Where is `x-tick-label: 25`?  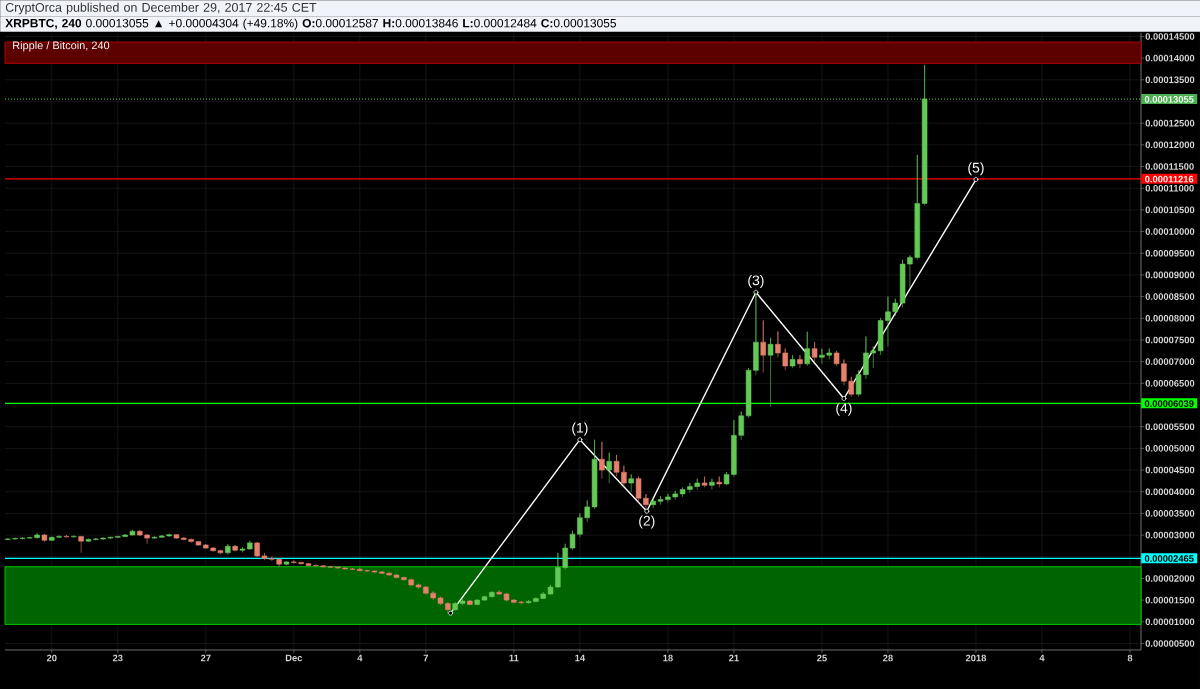
x-tick-label: 25 is located at coordinates (822, 658).